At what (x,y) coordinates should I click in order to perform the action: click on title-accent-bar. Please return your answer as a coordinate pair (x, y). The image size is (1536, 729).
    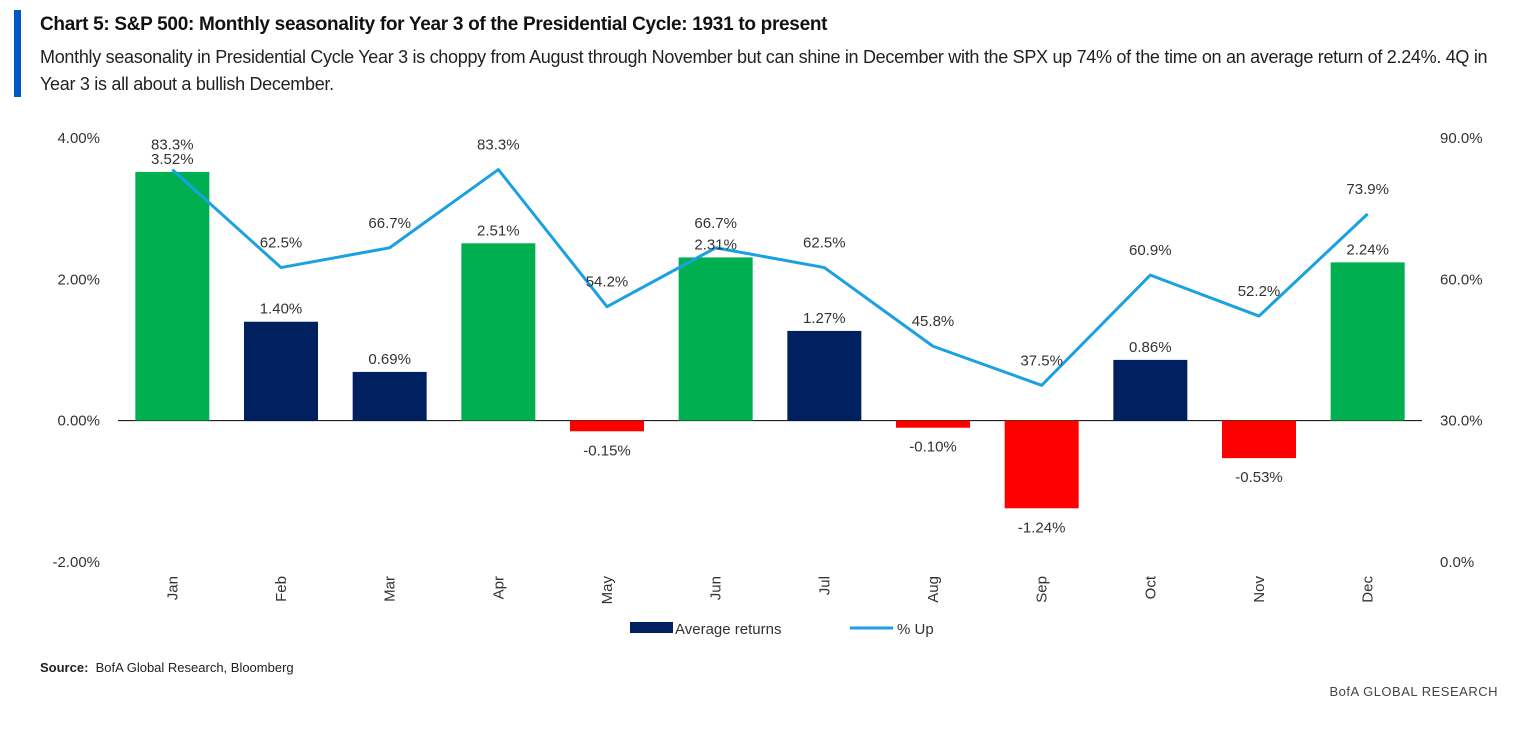
    Looking at the image, I should click on (17, 53).